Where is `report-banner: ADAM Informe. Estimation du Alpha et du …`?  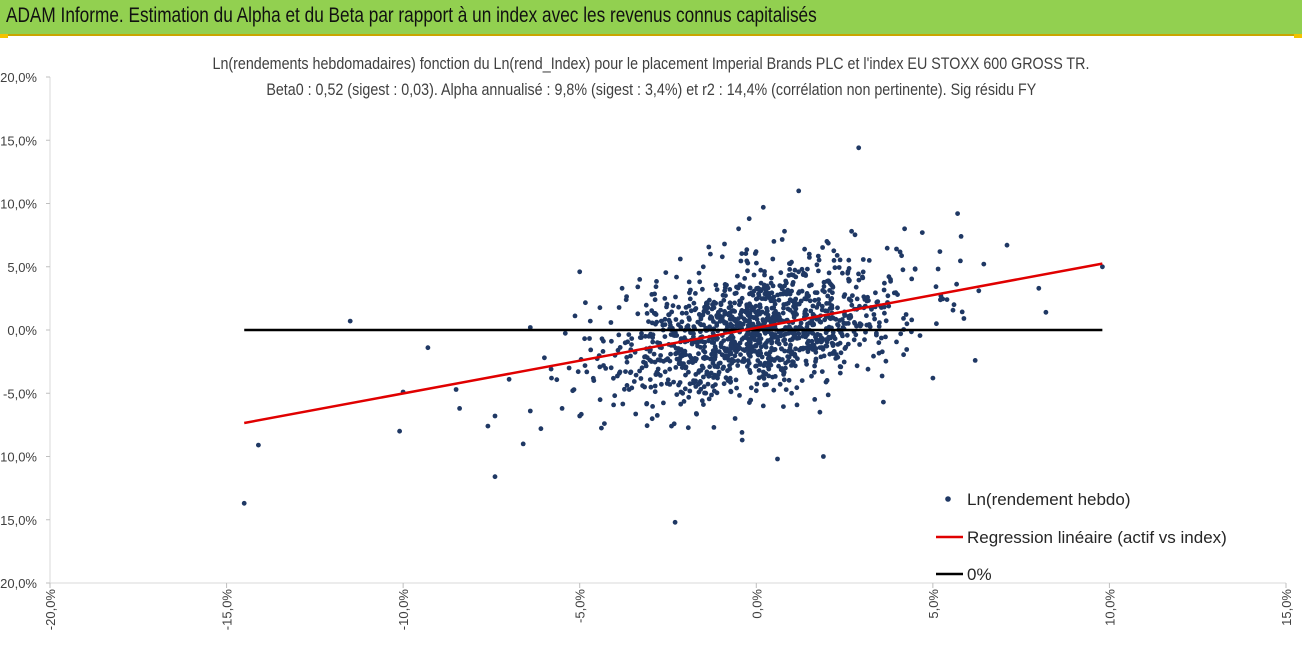
report-banner: ADAM Informe. Estimation du Alpha et du … is located at coordinates (651, 18).